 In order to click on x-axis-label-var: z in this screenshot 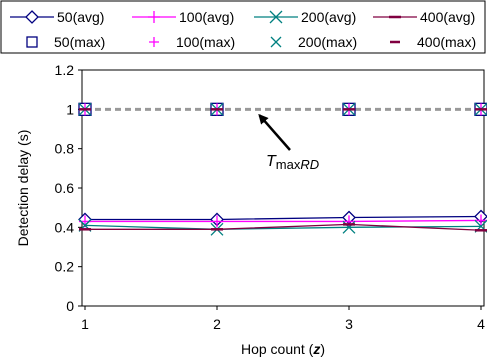, I will do `click(316, 349)`.